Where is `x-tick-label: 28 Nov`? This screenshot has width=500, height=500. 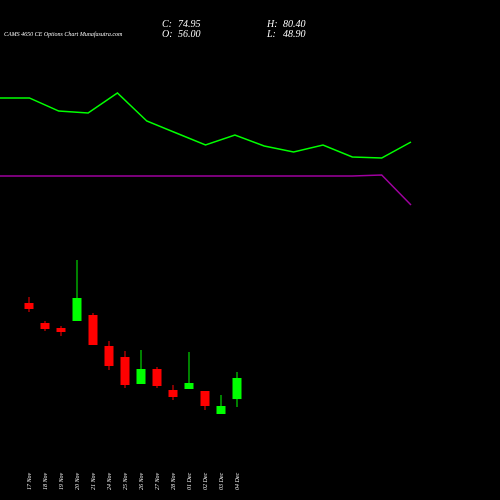 x-tick-label: 28 Nov is located at coordinates (174, 481).